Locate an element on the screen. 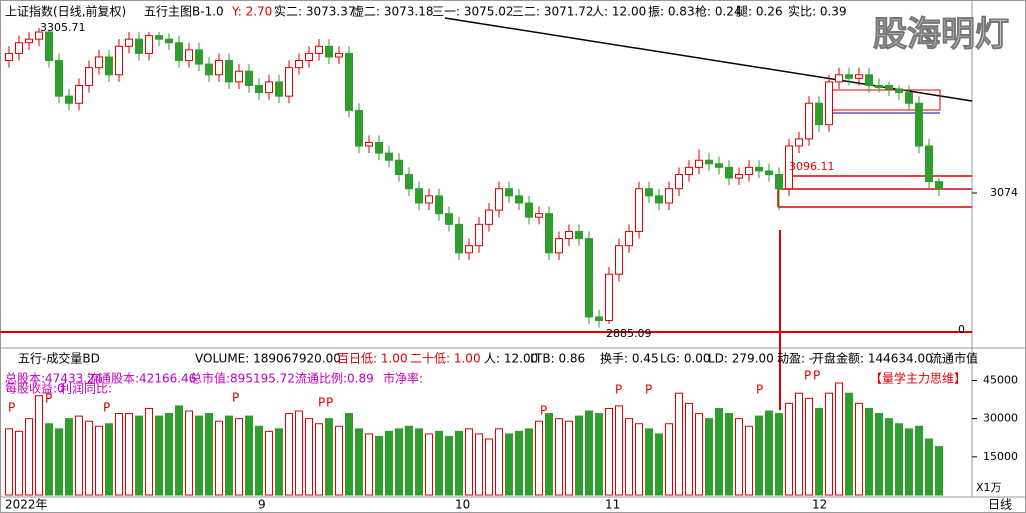  volume-item: 动盈: - is located at coordinates (795, 359).